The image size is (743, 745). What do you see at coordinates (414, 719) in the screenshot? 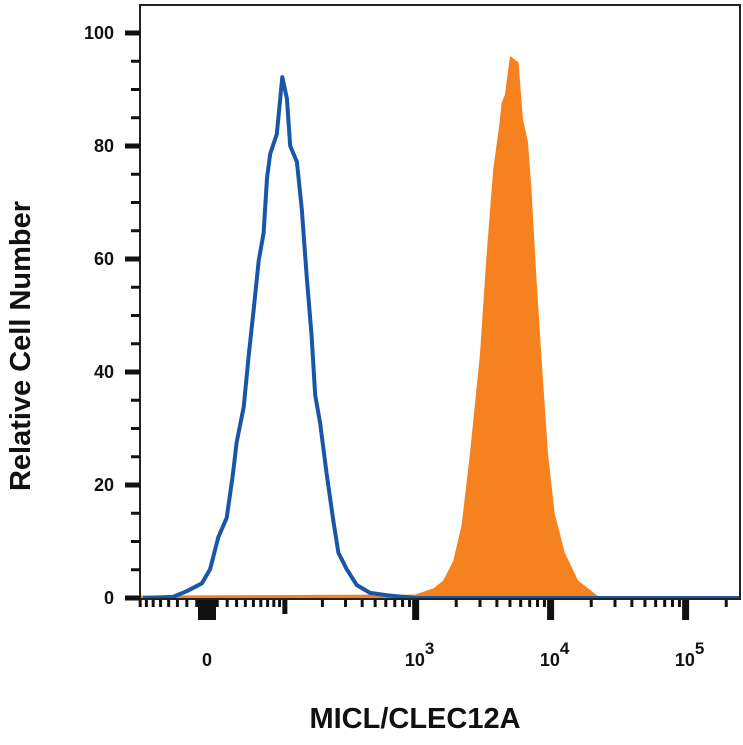
I see `x-axis-title: MICL/CLEC12A` at bounding box center [414, 719].